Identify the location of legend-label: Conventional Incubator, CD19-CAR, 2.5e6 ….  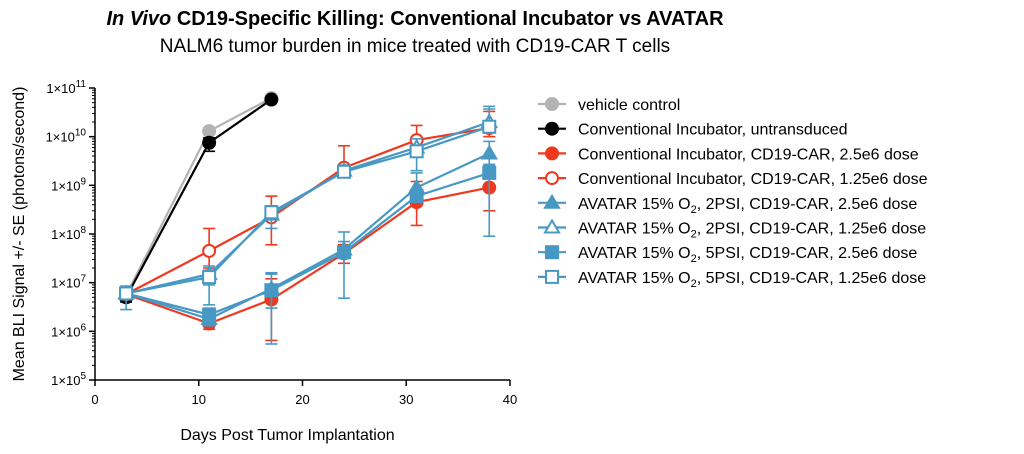
(748, 154).